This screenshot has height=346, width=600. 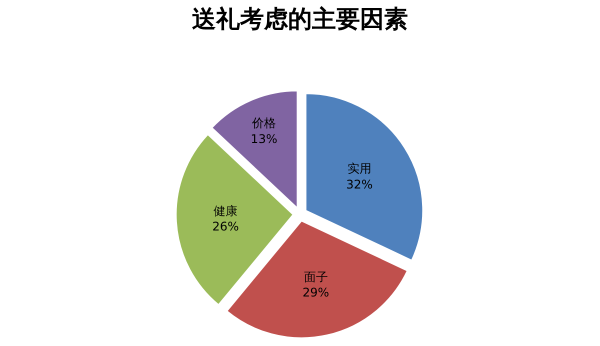 What do you see at coordinates (316, 277) in the screenshot?
I see `slice-label: 面子` at bounding box center [316, 277].